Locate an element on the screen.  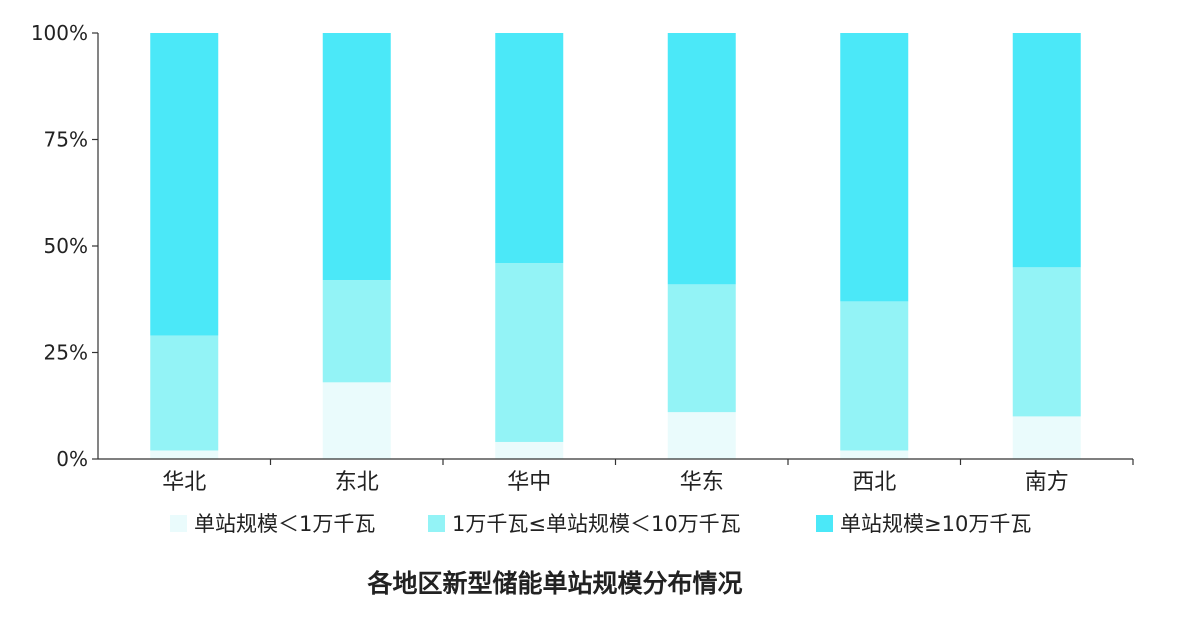
y-tick-label: 75% is located at coordinates (66, 140).